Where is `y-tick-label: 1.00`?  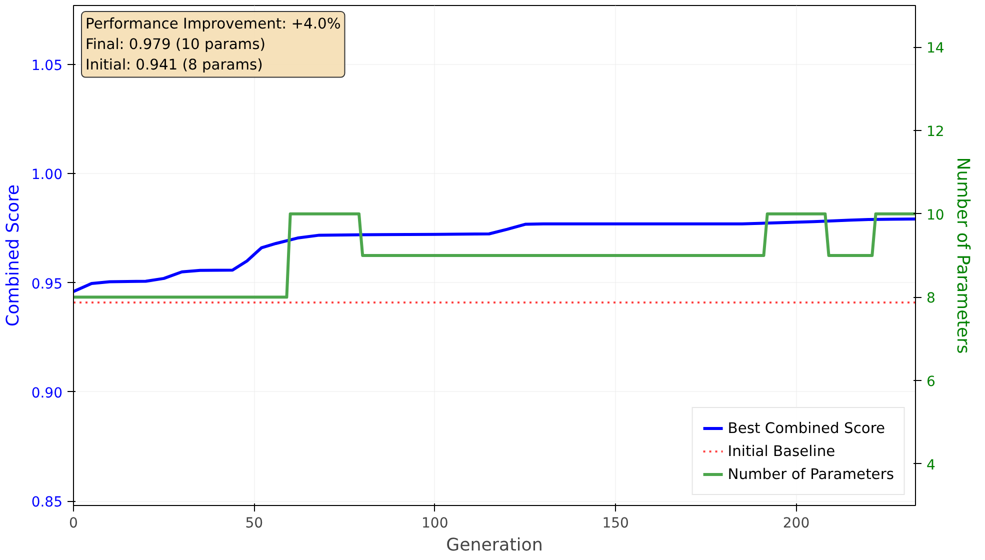 y-tick-label: 1.00 is located at coordinates (46, 175).